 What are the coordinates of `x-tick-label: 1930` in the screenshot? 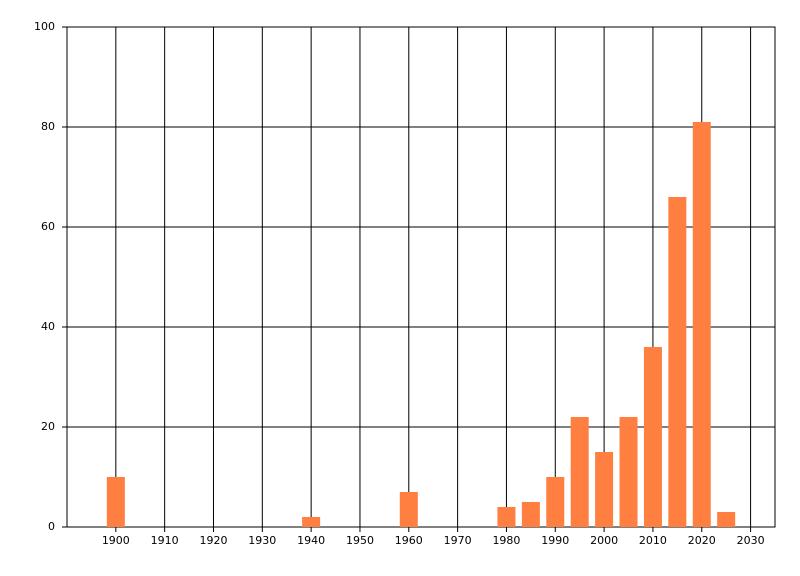 It's located at (262, 540).